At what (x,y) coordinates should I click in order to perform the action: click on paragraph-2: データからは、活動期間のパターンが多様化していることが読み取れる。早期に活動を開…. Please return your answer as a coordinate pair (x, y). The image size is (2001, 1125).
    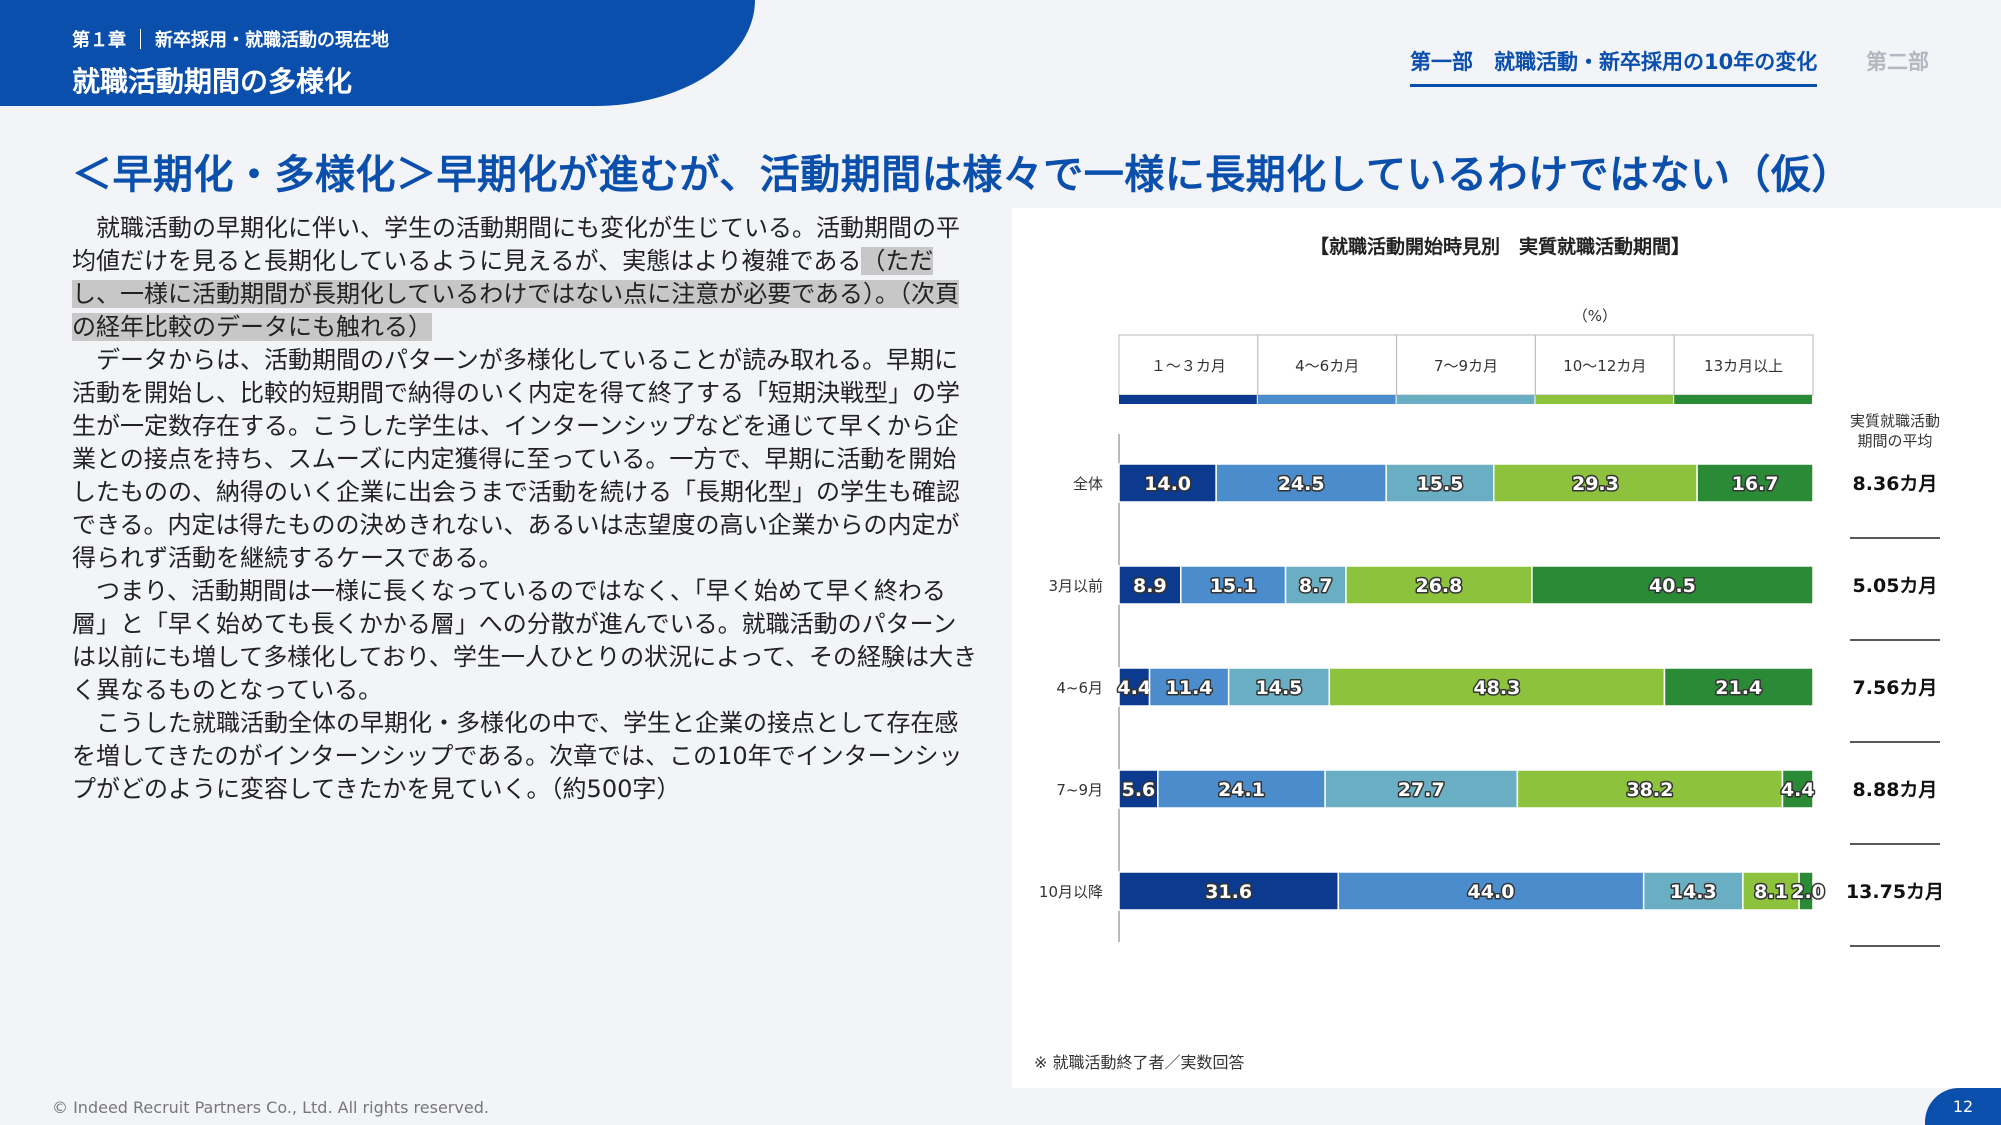
    Looking at the image, I should click on (516, 459).